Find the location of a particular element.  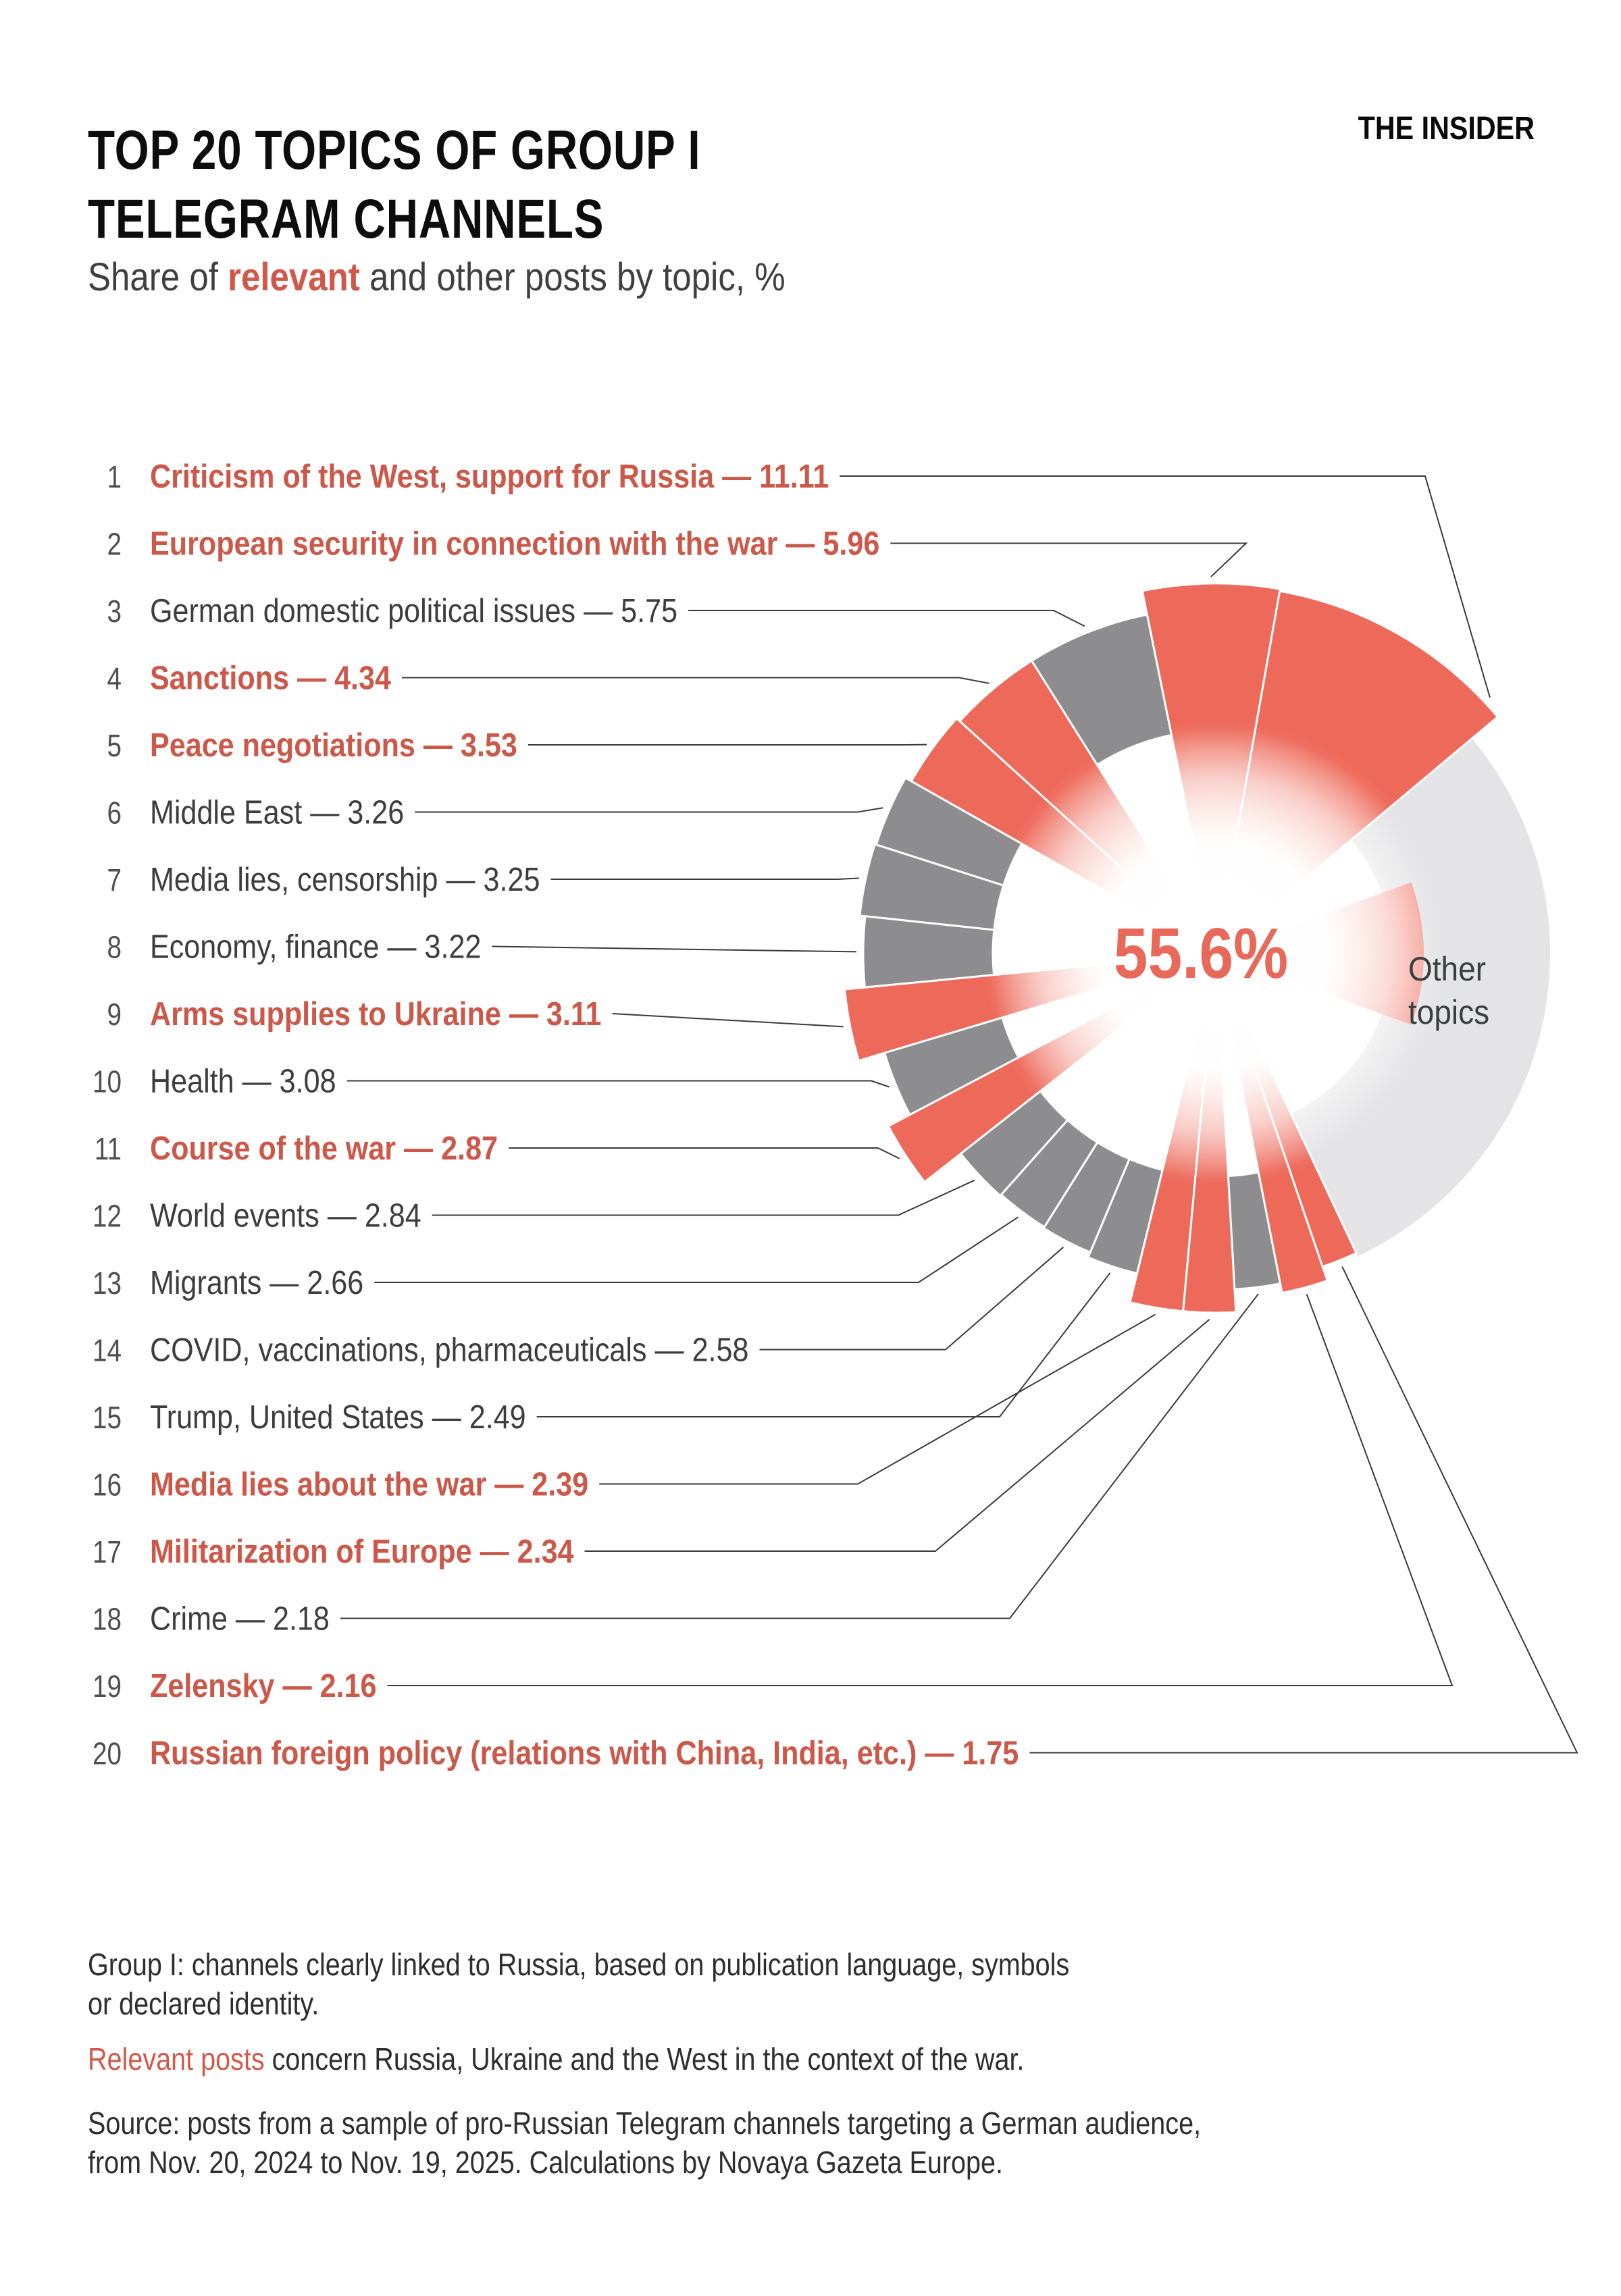

item-label-4: Sanctions — 4.34 is located at coordinates (270, 677).